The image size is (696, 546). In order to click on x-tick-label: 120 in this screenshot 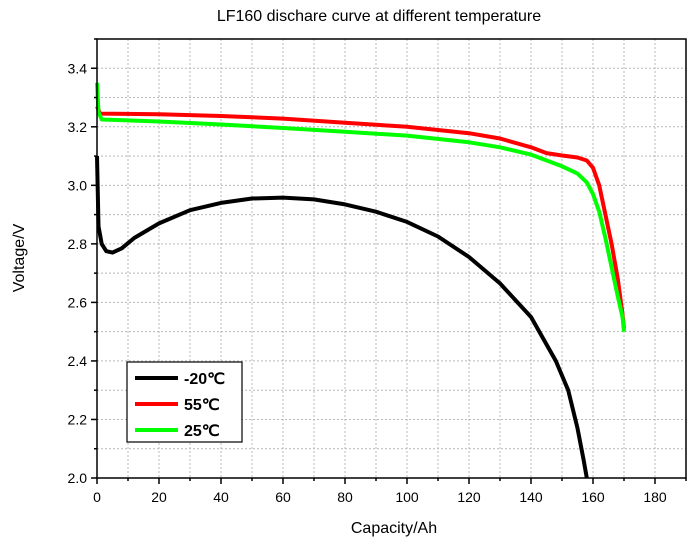, I will do `click(469, 497)`.